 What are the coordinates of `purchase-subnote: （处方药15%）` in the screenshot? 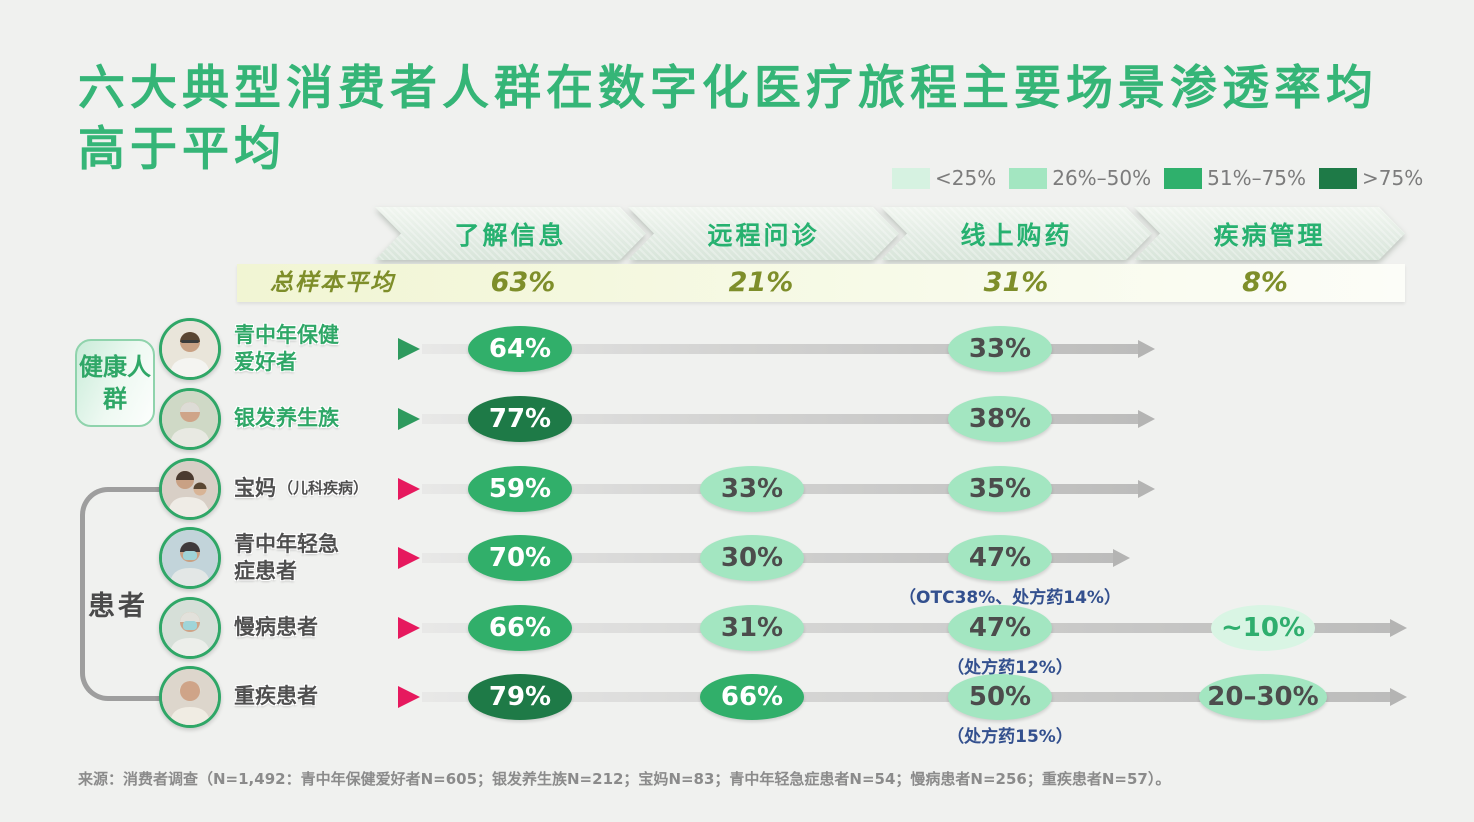 It's located at (1010, 737).